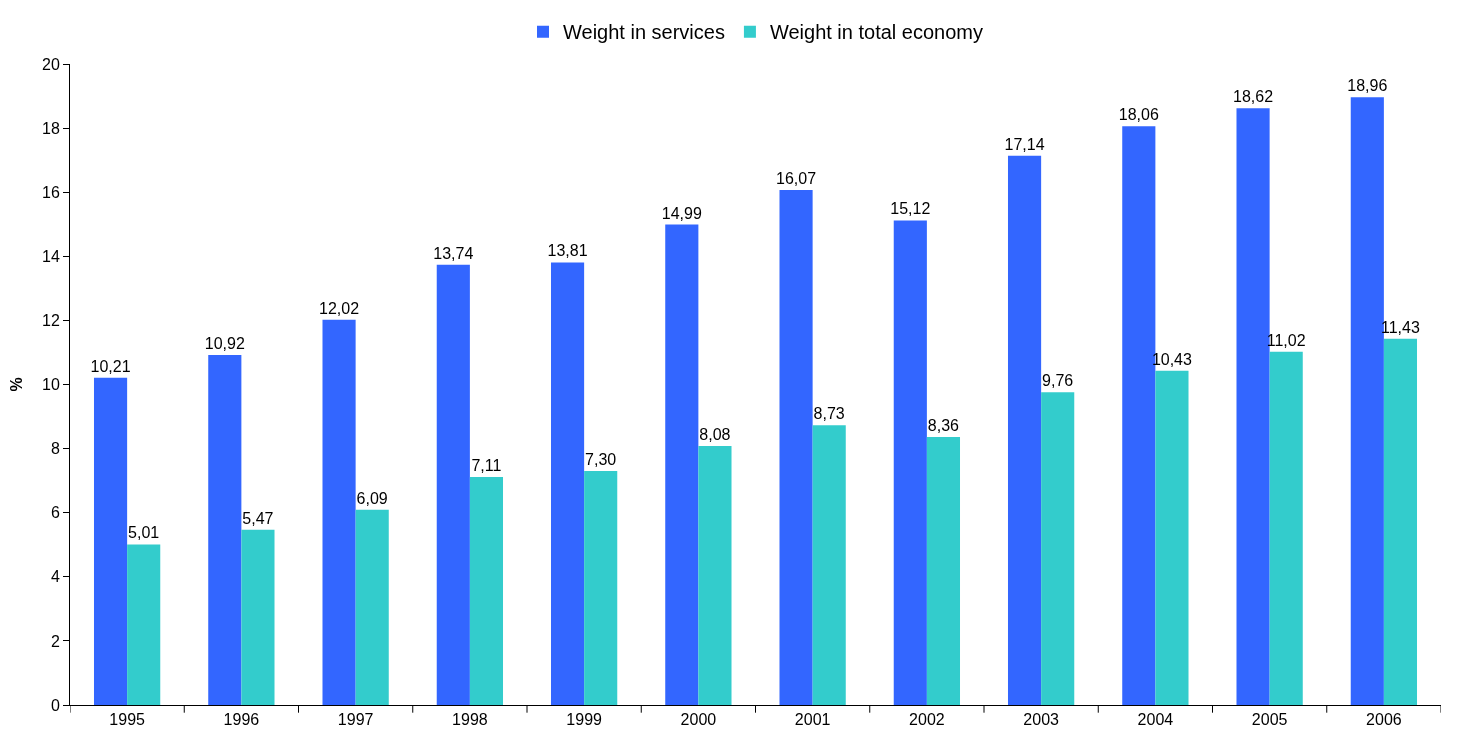 The width and height of the screenshot is (1461, 745). What do you see at coordinates (1024, 144) in the screenshot?
I see `data-label: 17,14` at bounding box center [1024, 144].